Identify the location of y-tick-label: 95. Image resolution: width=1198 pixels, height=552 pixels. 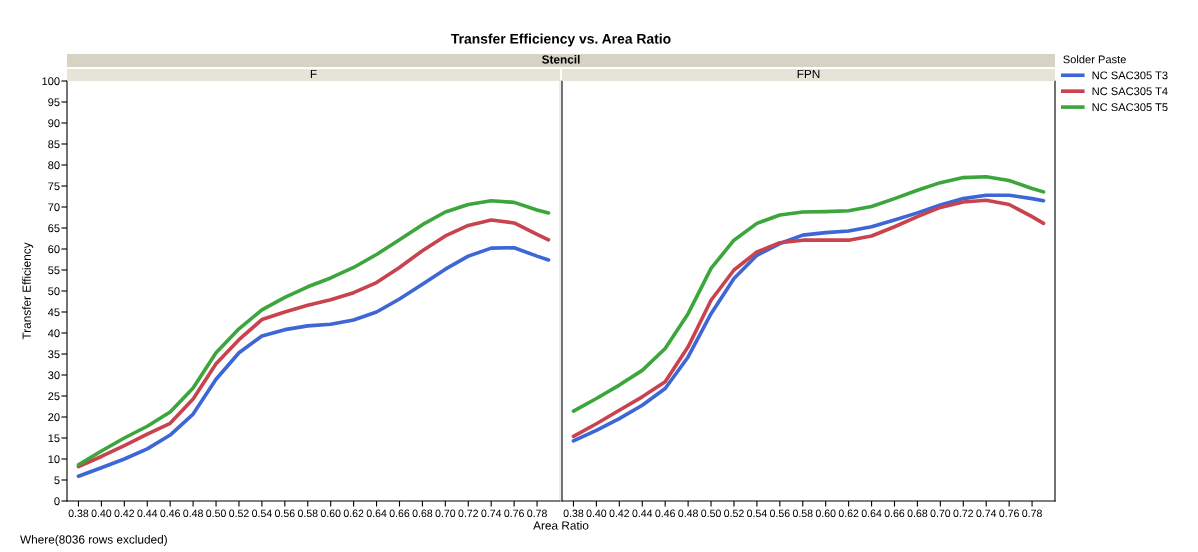
(54, 102).